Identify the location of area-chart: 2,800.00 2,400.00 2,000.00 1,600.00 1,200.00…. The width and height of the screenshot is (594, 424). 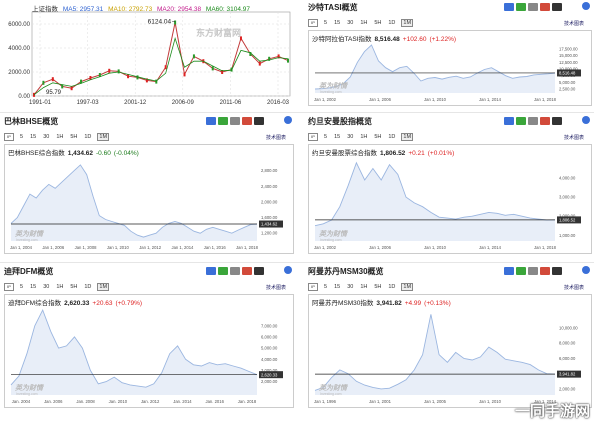
(146, 207).